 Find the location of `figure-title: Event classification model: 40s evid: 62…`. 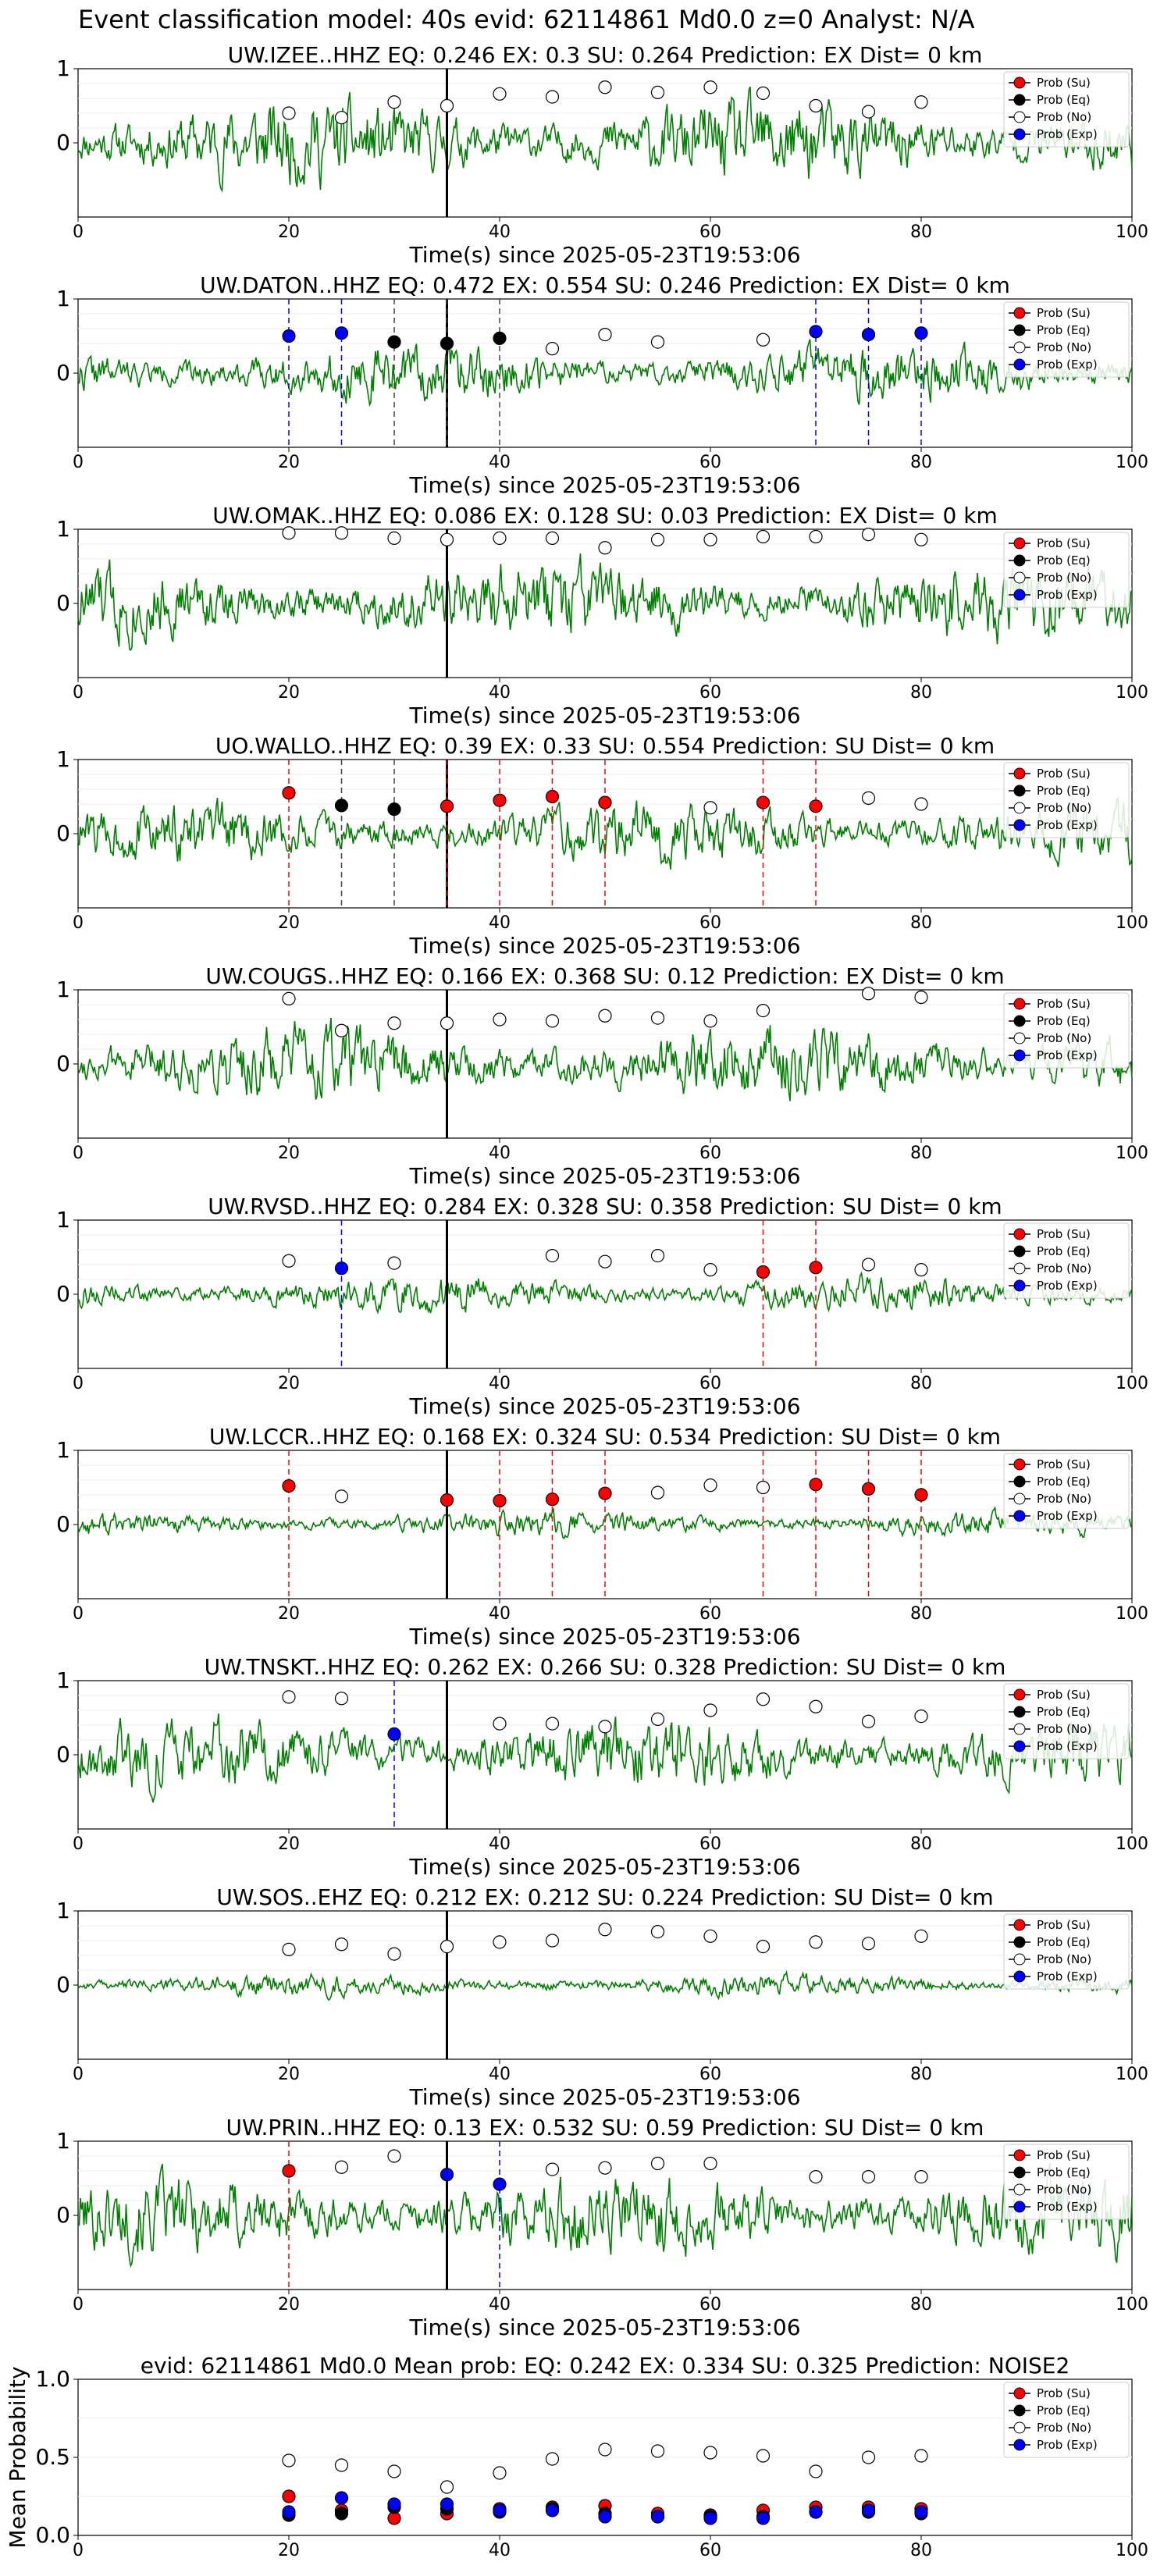

figure-title: Event classification model: 40s evid: 62… is located at coordinates (526, 19).